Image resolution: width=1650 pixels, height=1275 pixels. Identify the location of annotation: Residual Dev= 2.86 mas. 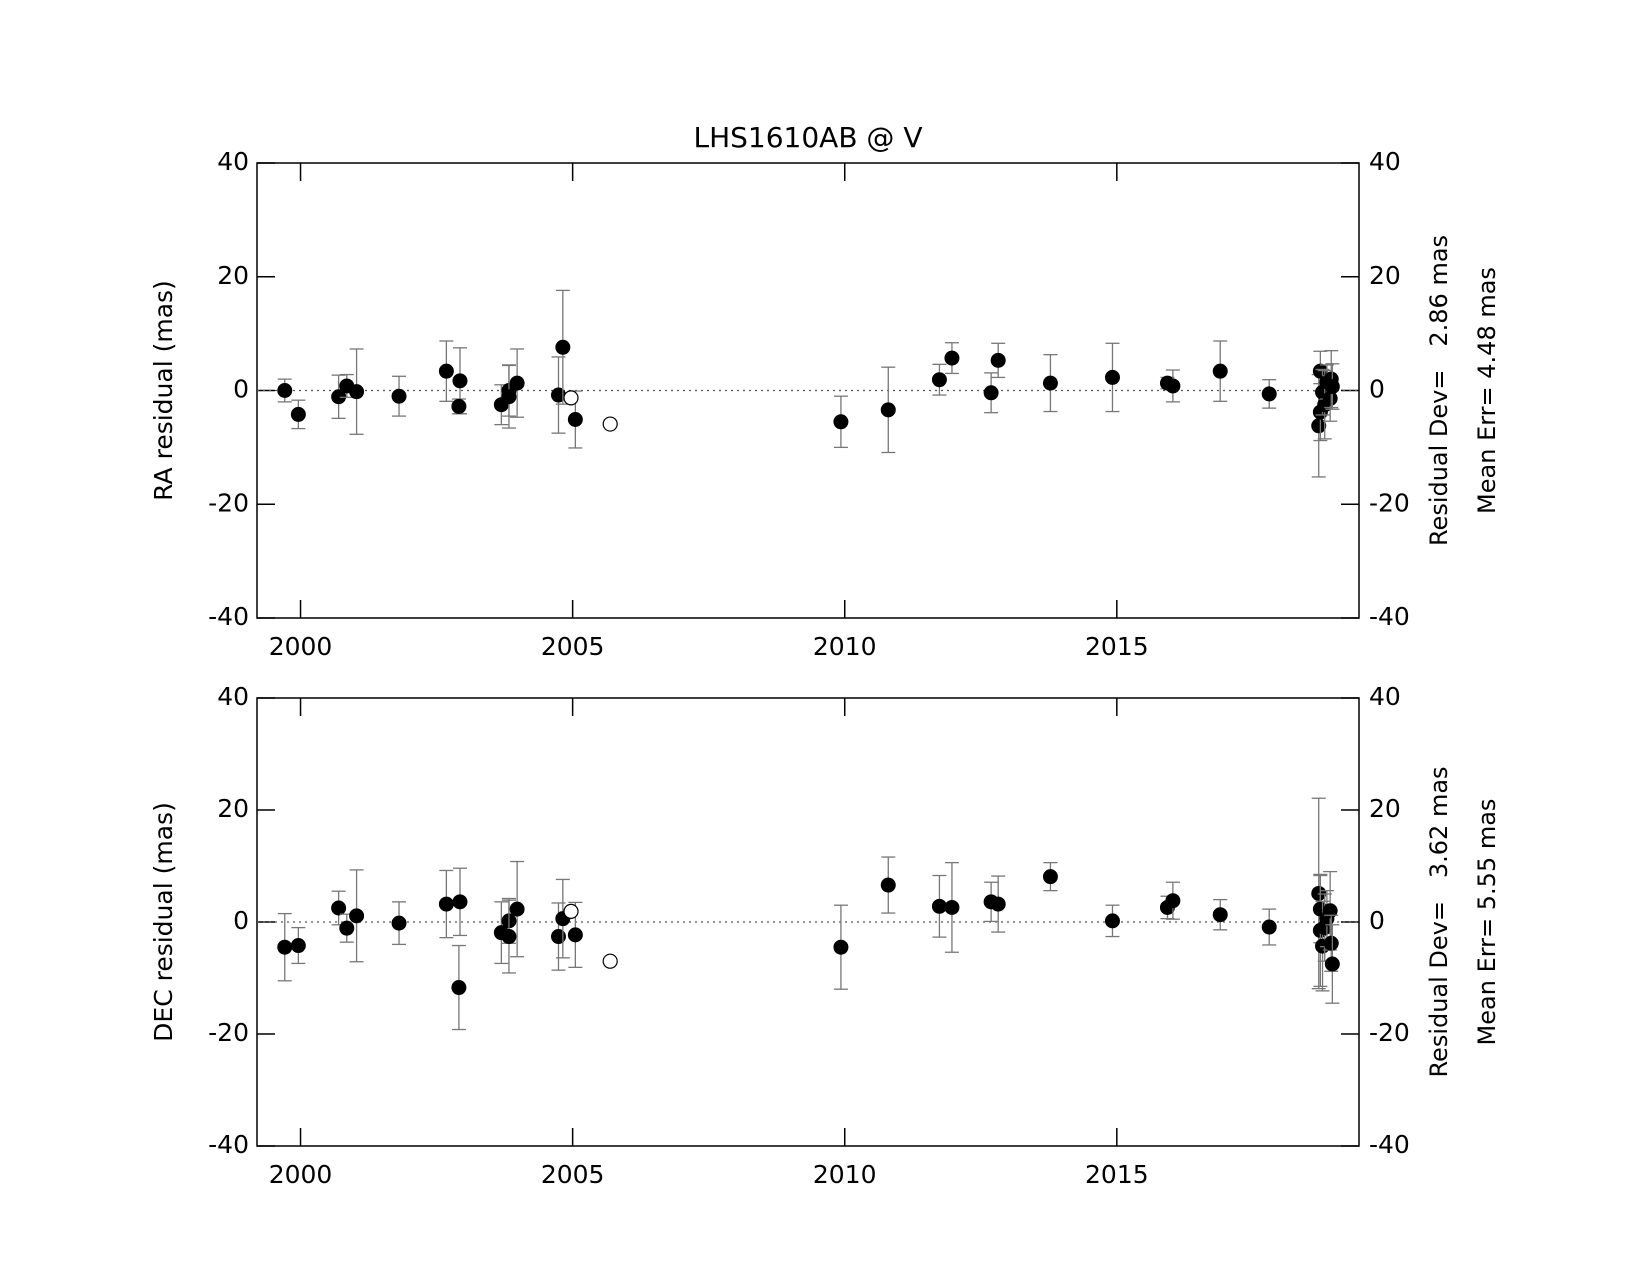
(1439, 390).